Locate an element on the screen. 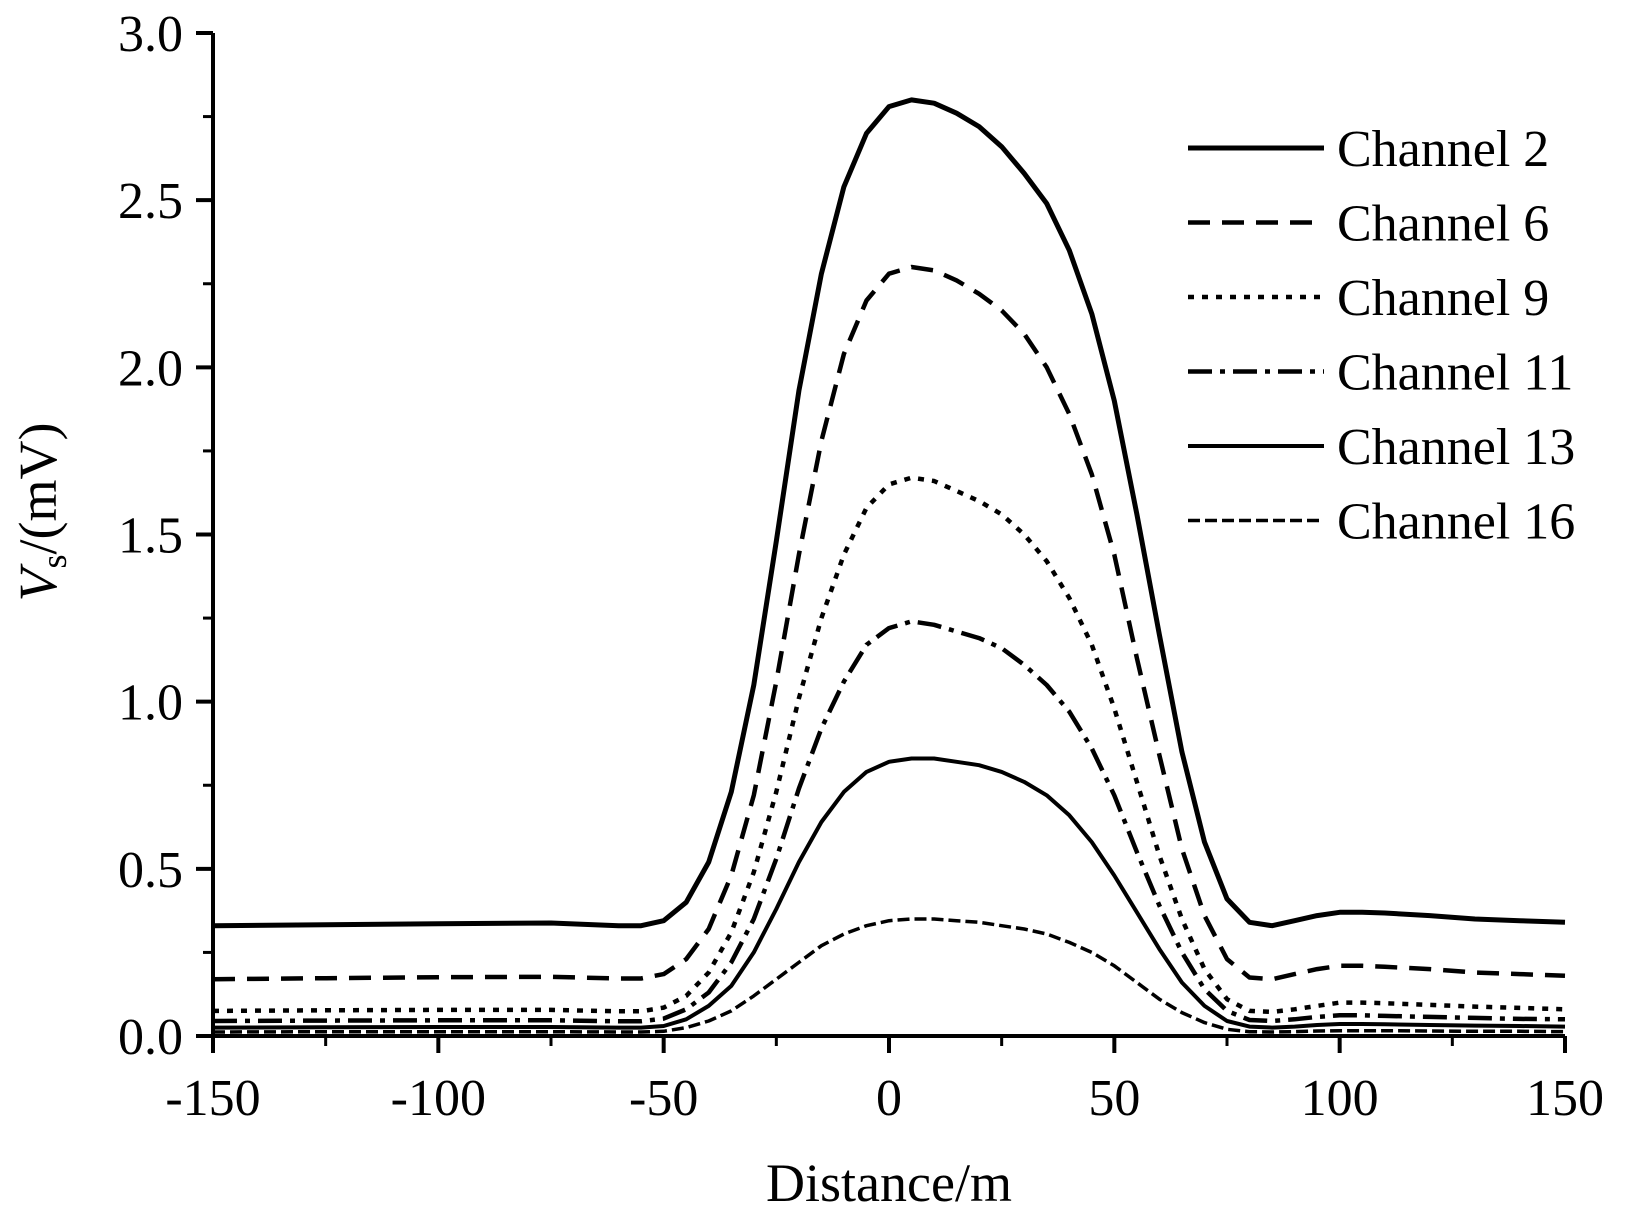 This screenshot has height=1221, width=1635. x-tick-label: 50 is located at coordinates (1114, 1098).